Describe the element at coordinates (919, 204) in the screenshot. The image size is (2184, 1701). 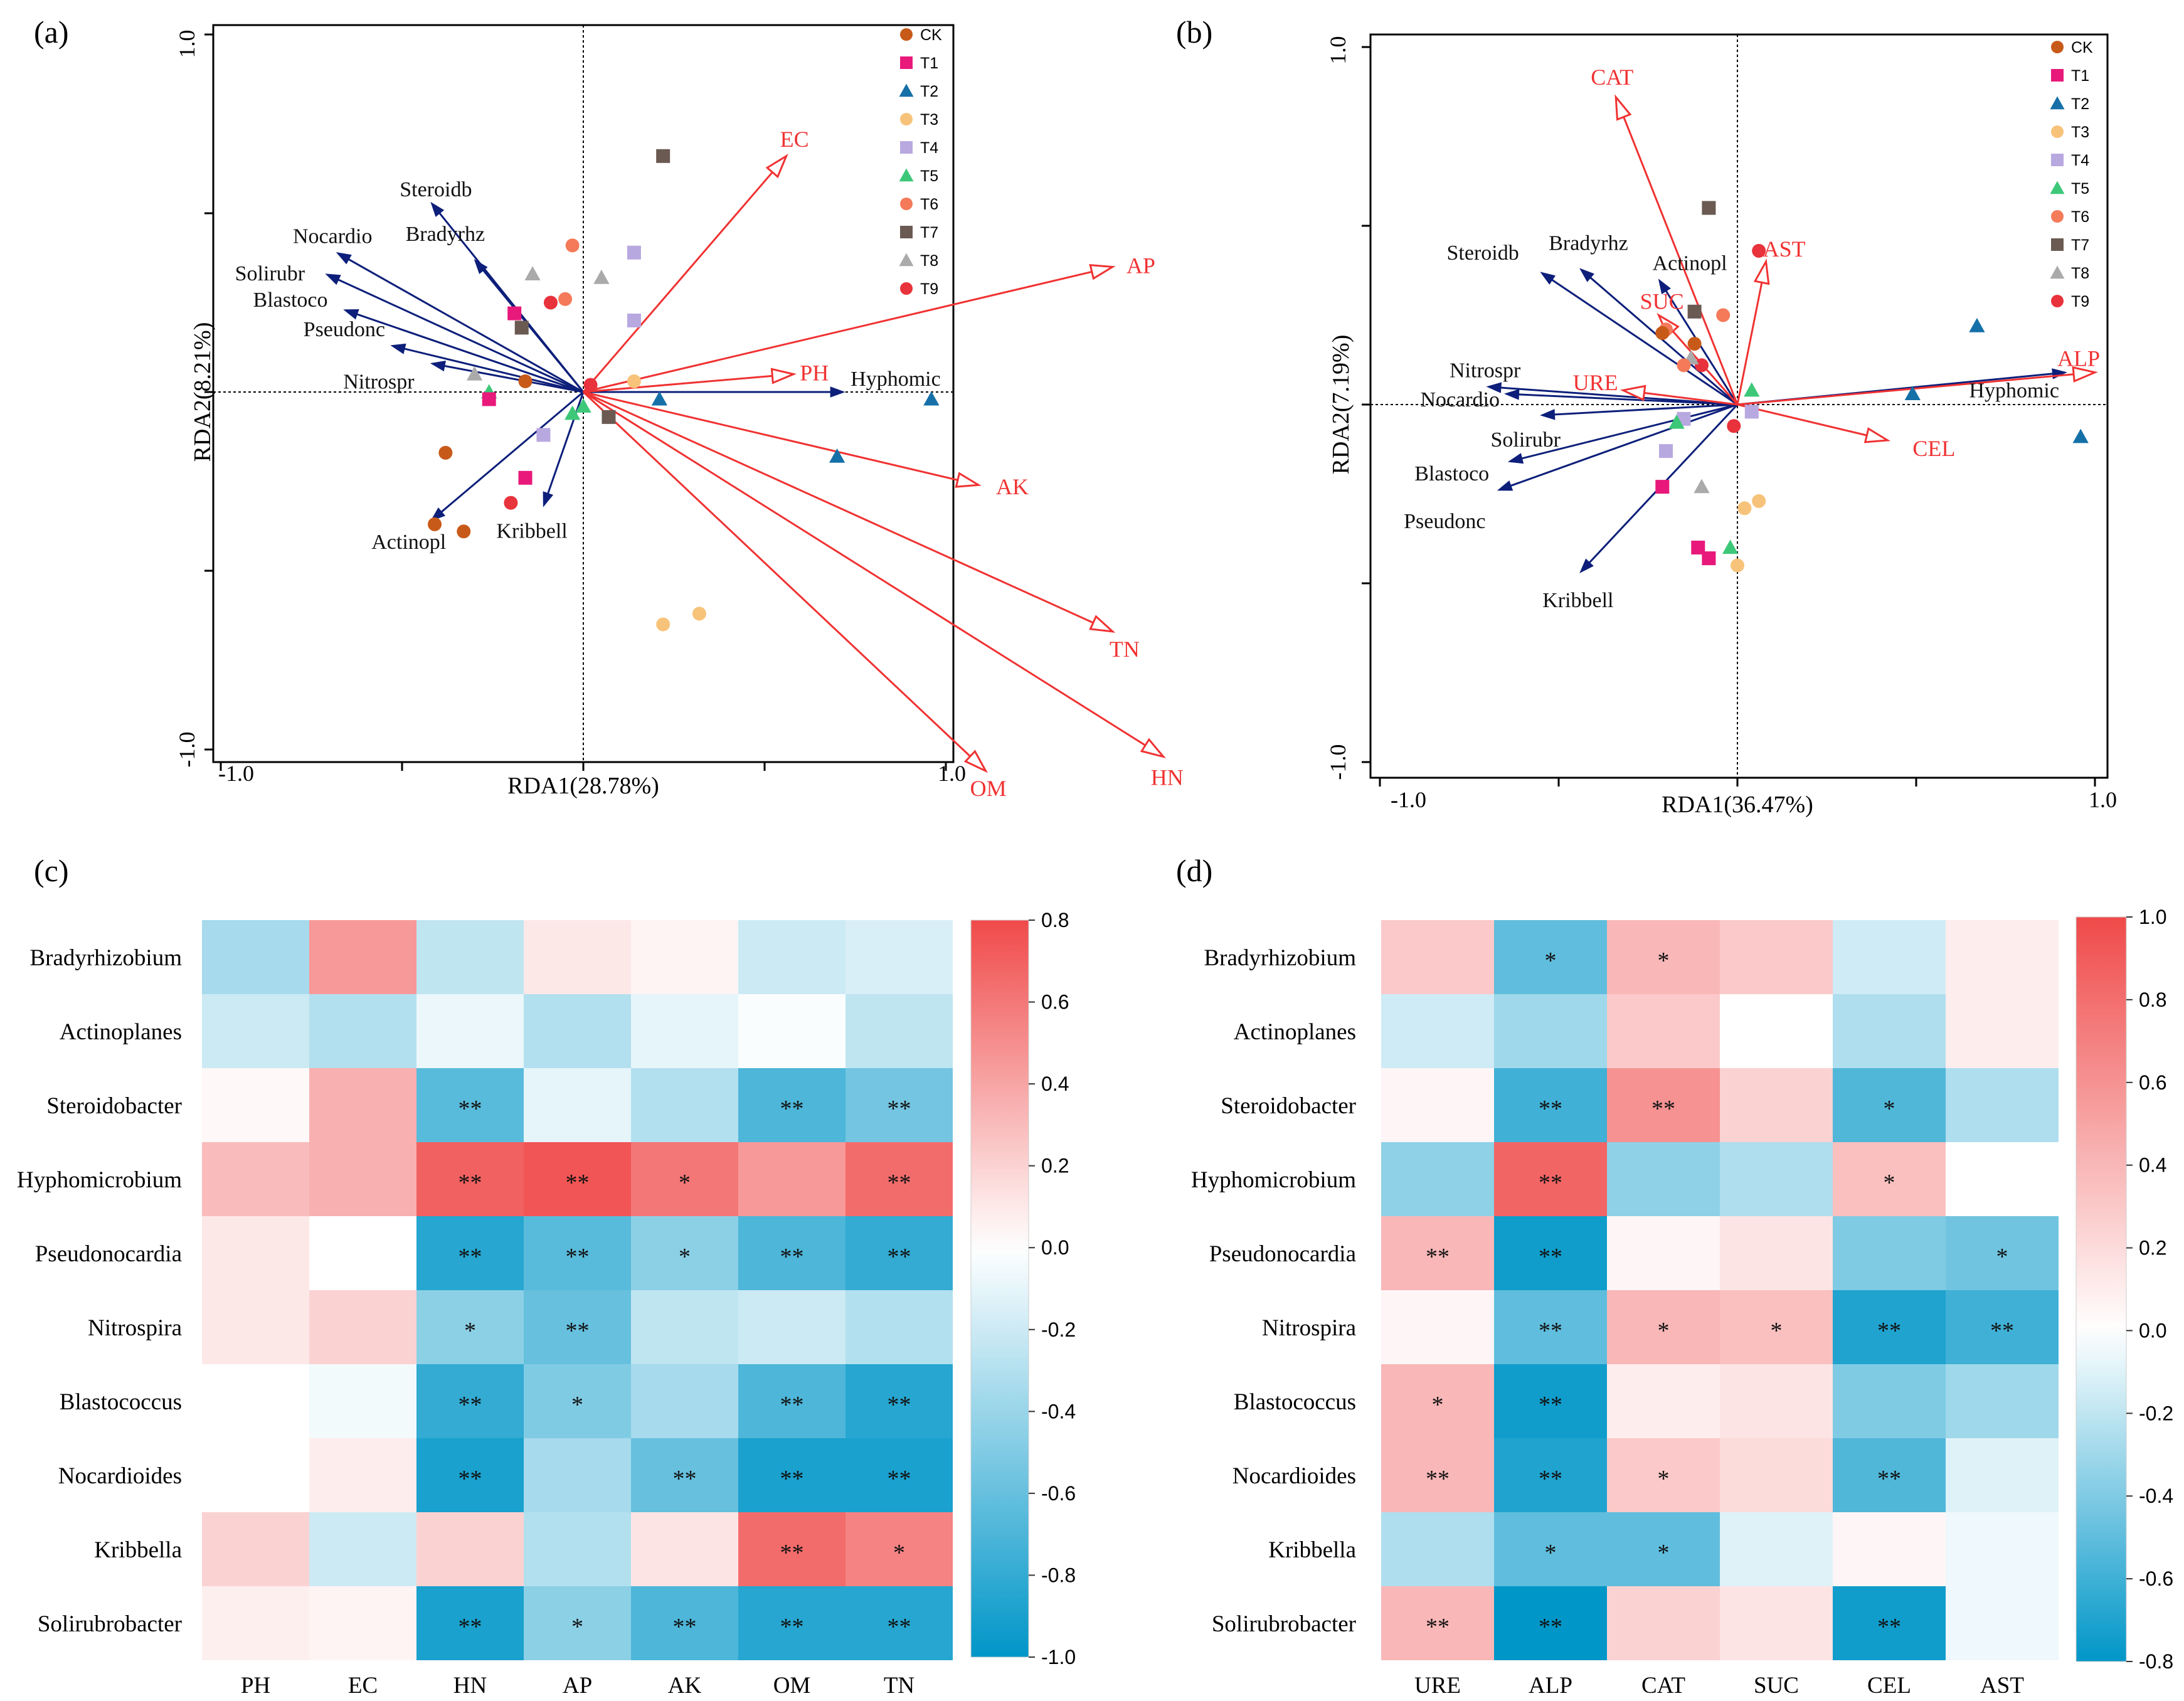
I see `legend-item: T6` at that location.